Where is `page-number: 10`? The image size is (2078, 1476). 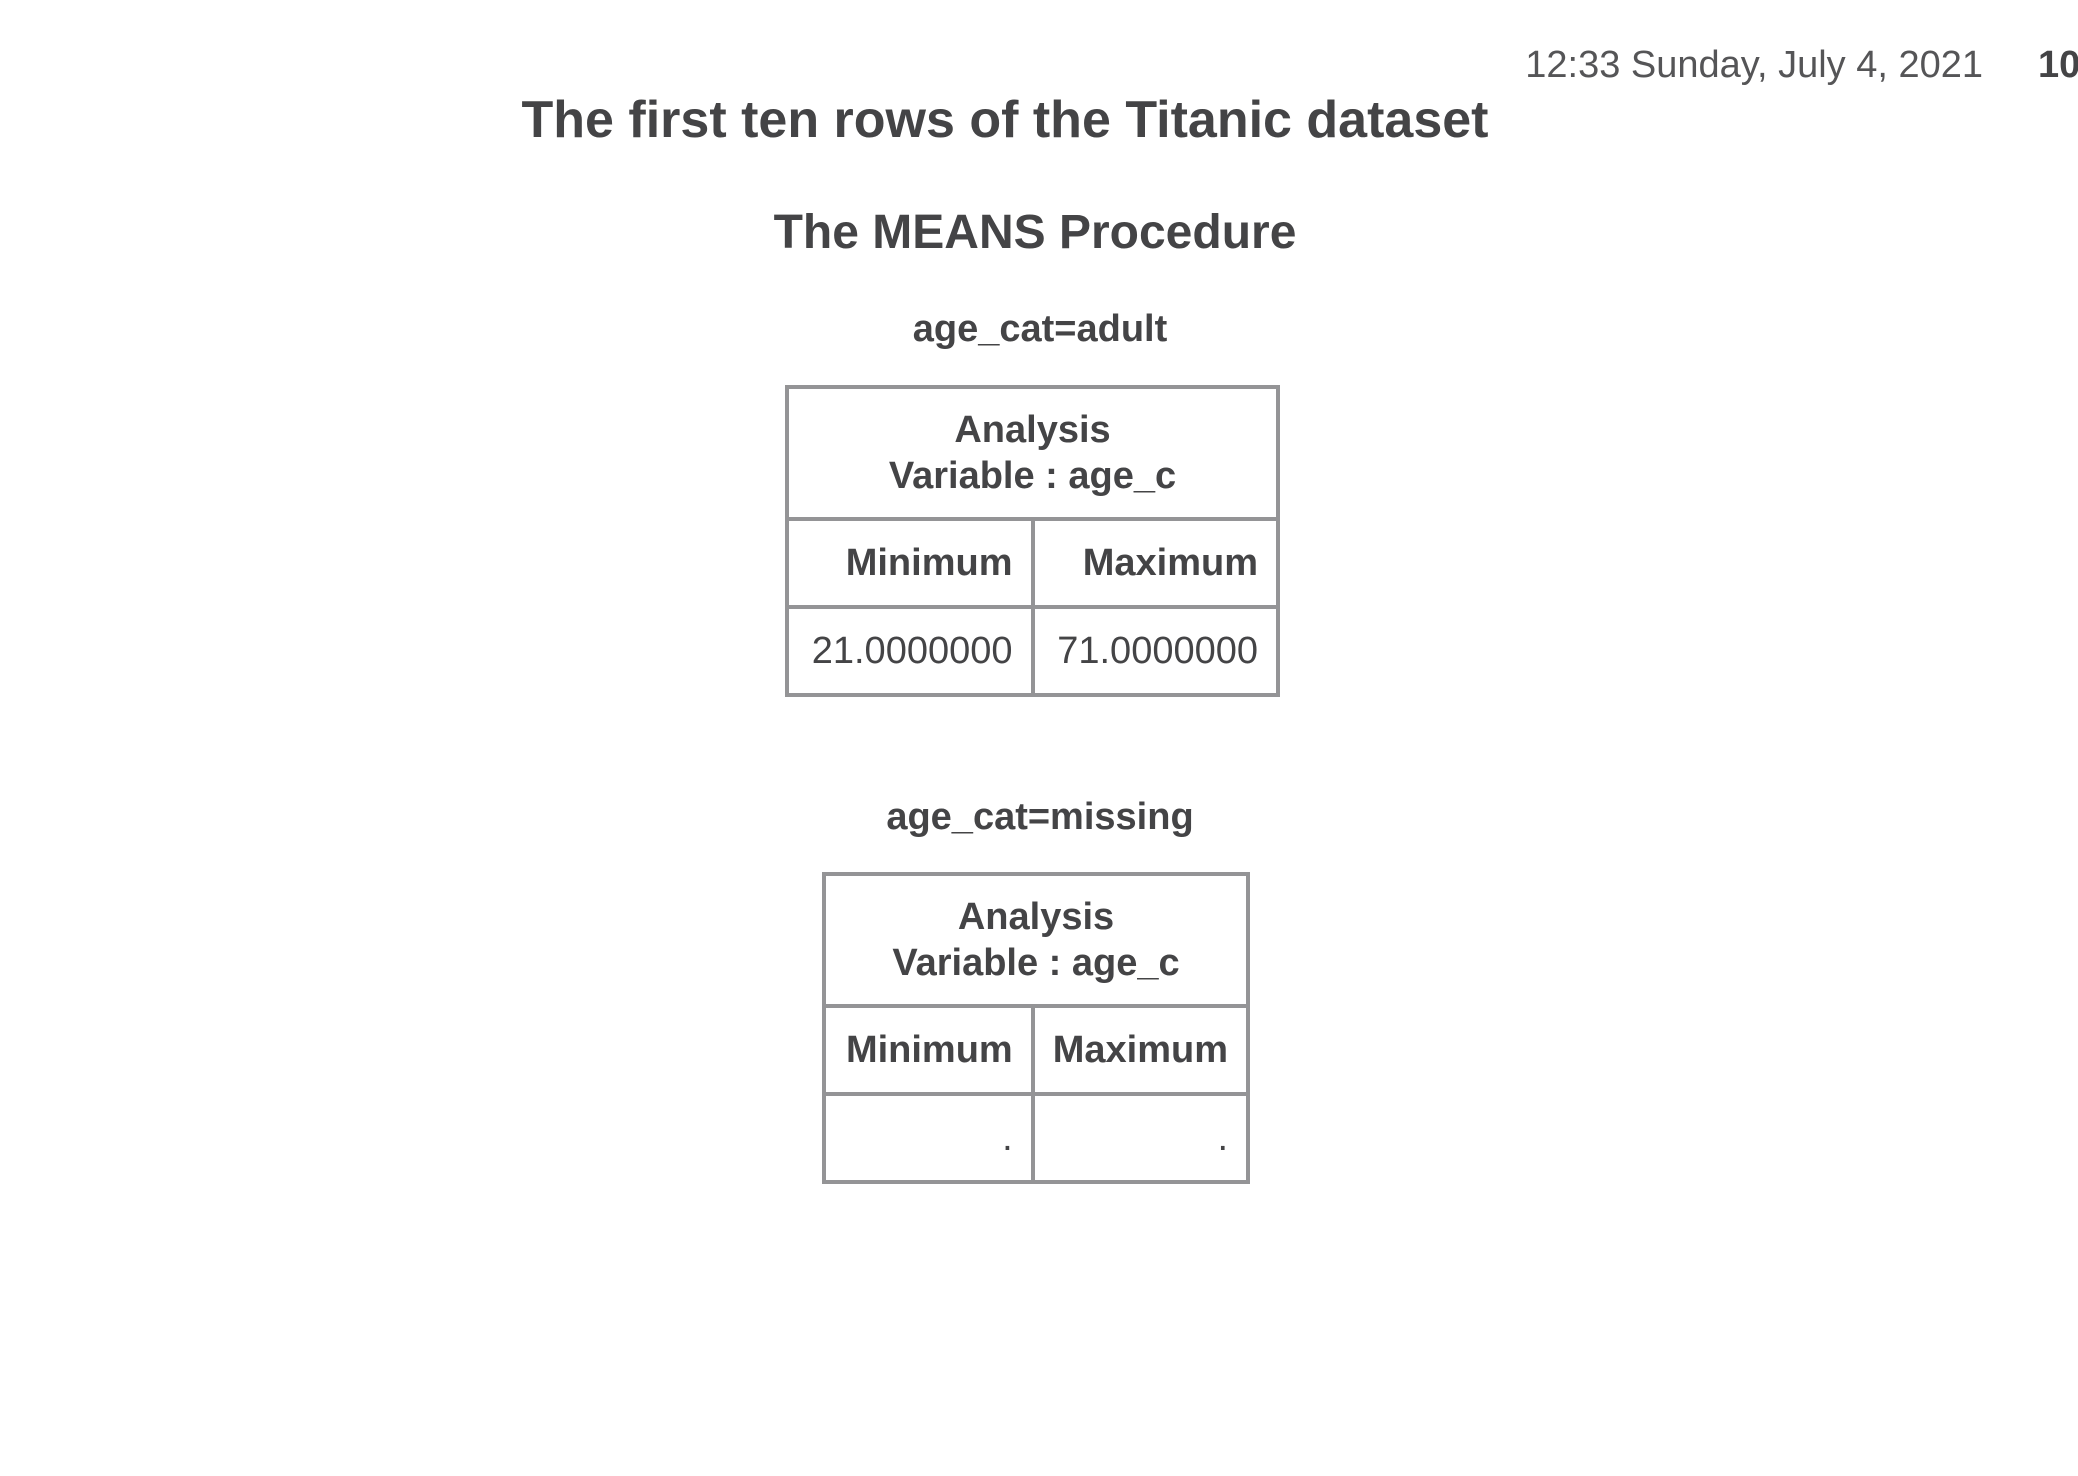 page-number: 10 is located at coordinates (2058, 65).